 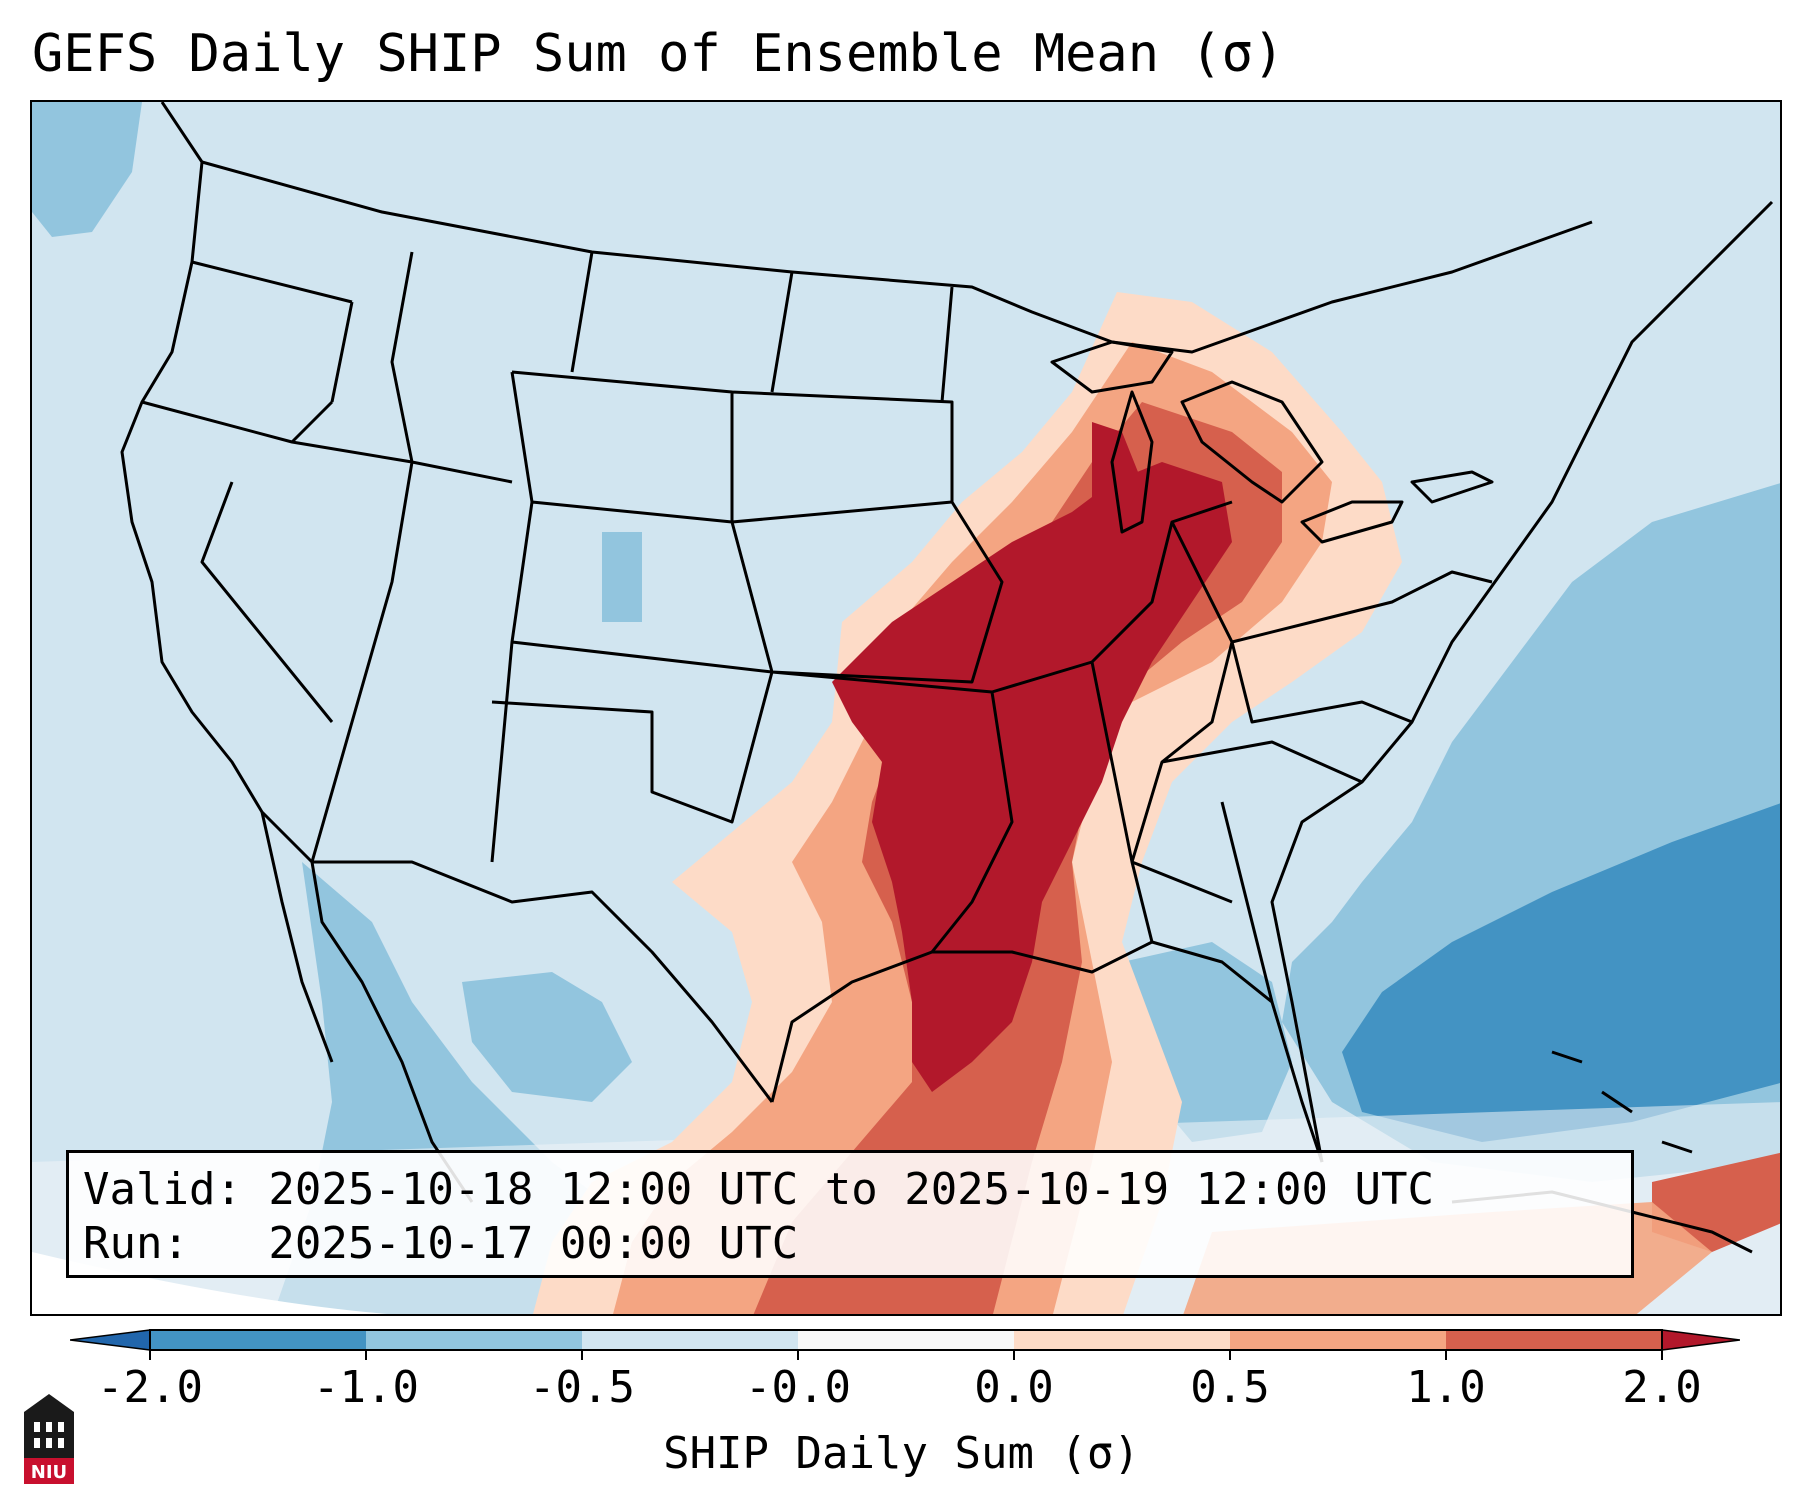 I want to click on colorbar-frame, so click(x=906, y=1340).